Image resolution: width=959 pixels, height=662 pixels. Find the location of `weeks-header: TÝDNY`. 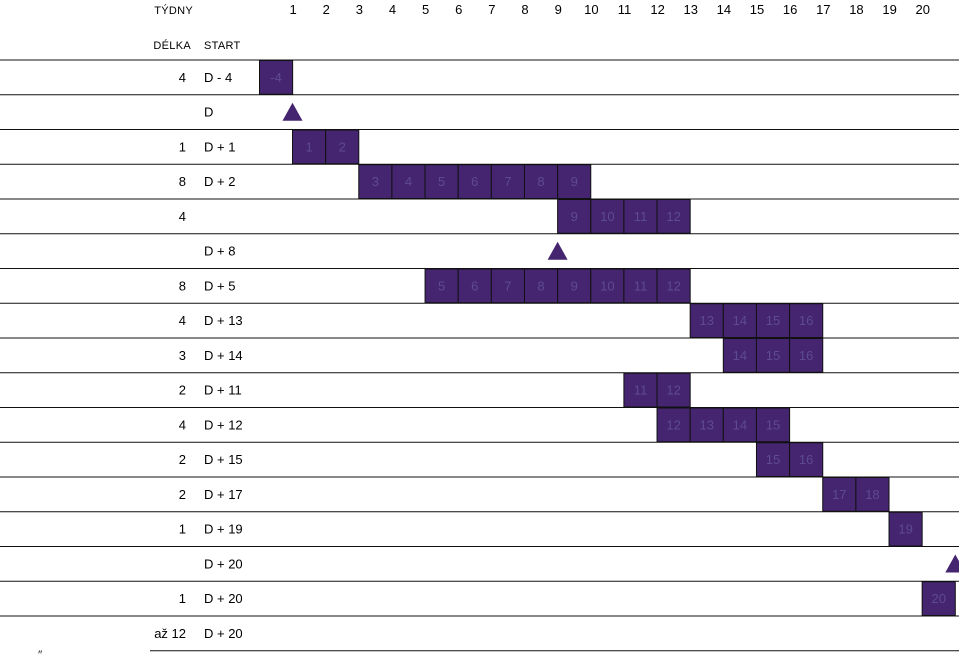

weeks-header: TÝDNY is located at coordinates (173, 10).